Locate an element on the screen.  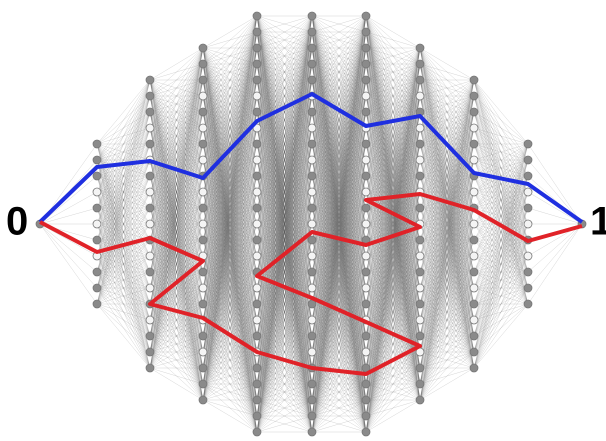
sink-label: 1 is located at coordinates (598, 222).